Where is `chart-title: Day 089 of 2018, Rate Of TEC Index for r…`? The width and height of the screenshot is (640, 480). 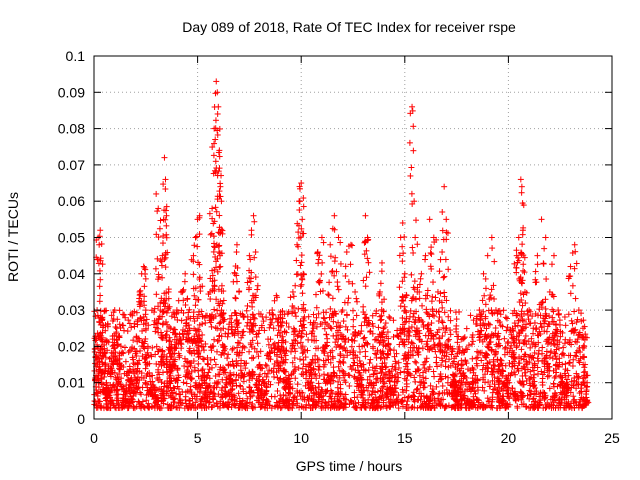 chart-title: Day 089 of 2018, Rate Of TEC Index for r… is located at coordinates (349, 27).